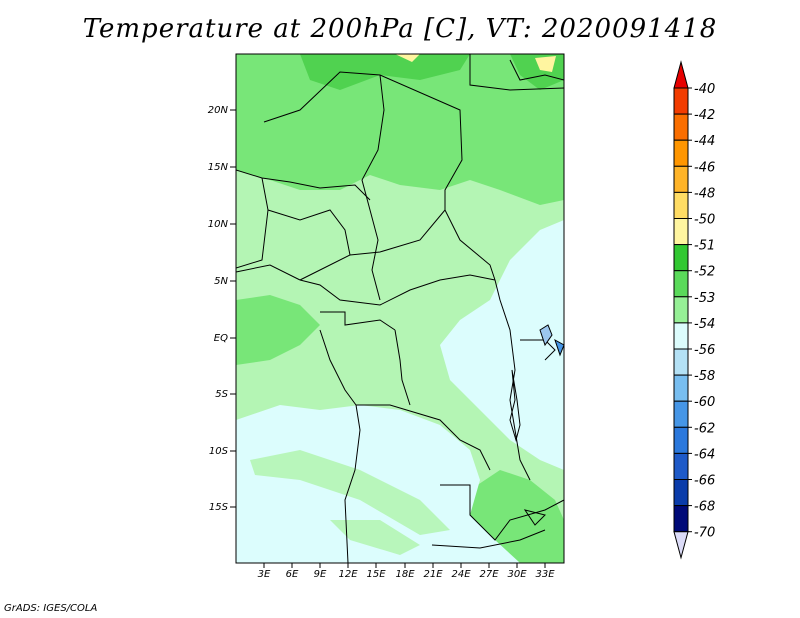 This screenshot has height=618, width=800. Describe the element at coordinates (704, 507) in the screenshot. I see `colorbar-label: -68` at that location.